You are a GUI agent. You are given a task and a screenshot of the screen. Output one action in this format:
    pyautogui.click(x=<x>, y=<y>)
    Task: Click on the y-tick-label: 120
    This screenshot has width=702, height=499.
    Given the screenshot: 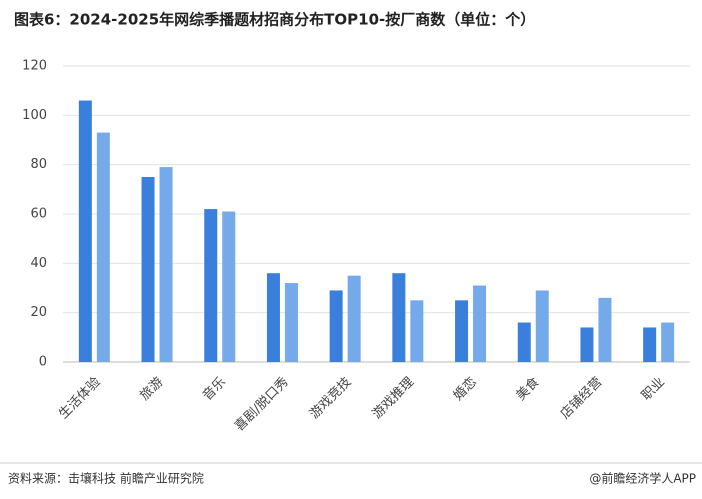 What is the action you would take?
    pyautogui.click(x=34, y=66)
    